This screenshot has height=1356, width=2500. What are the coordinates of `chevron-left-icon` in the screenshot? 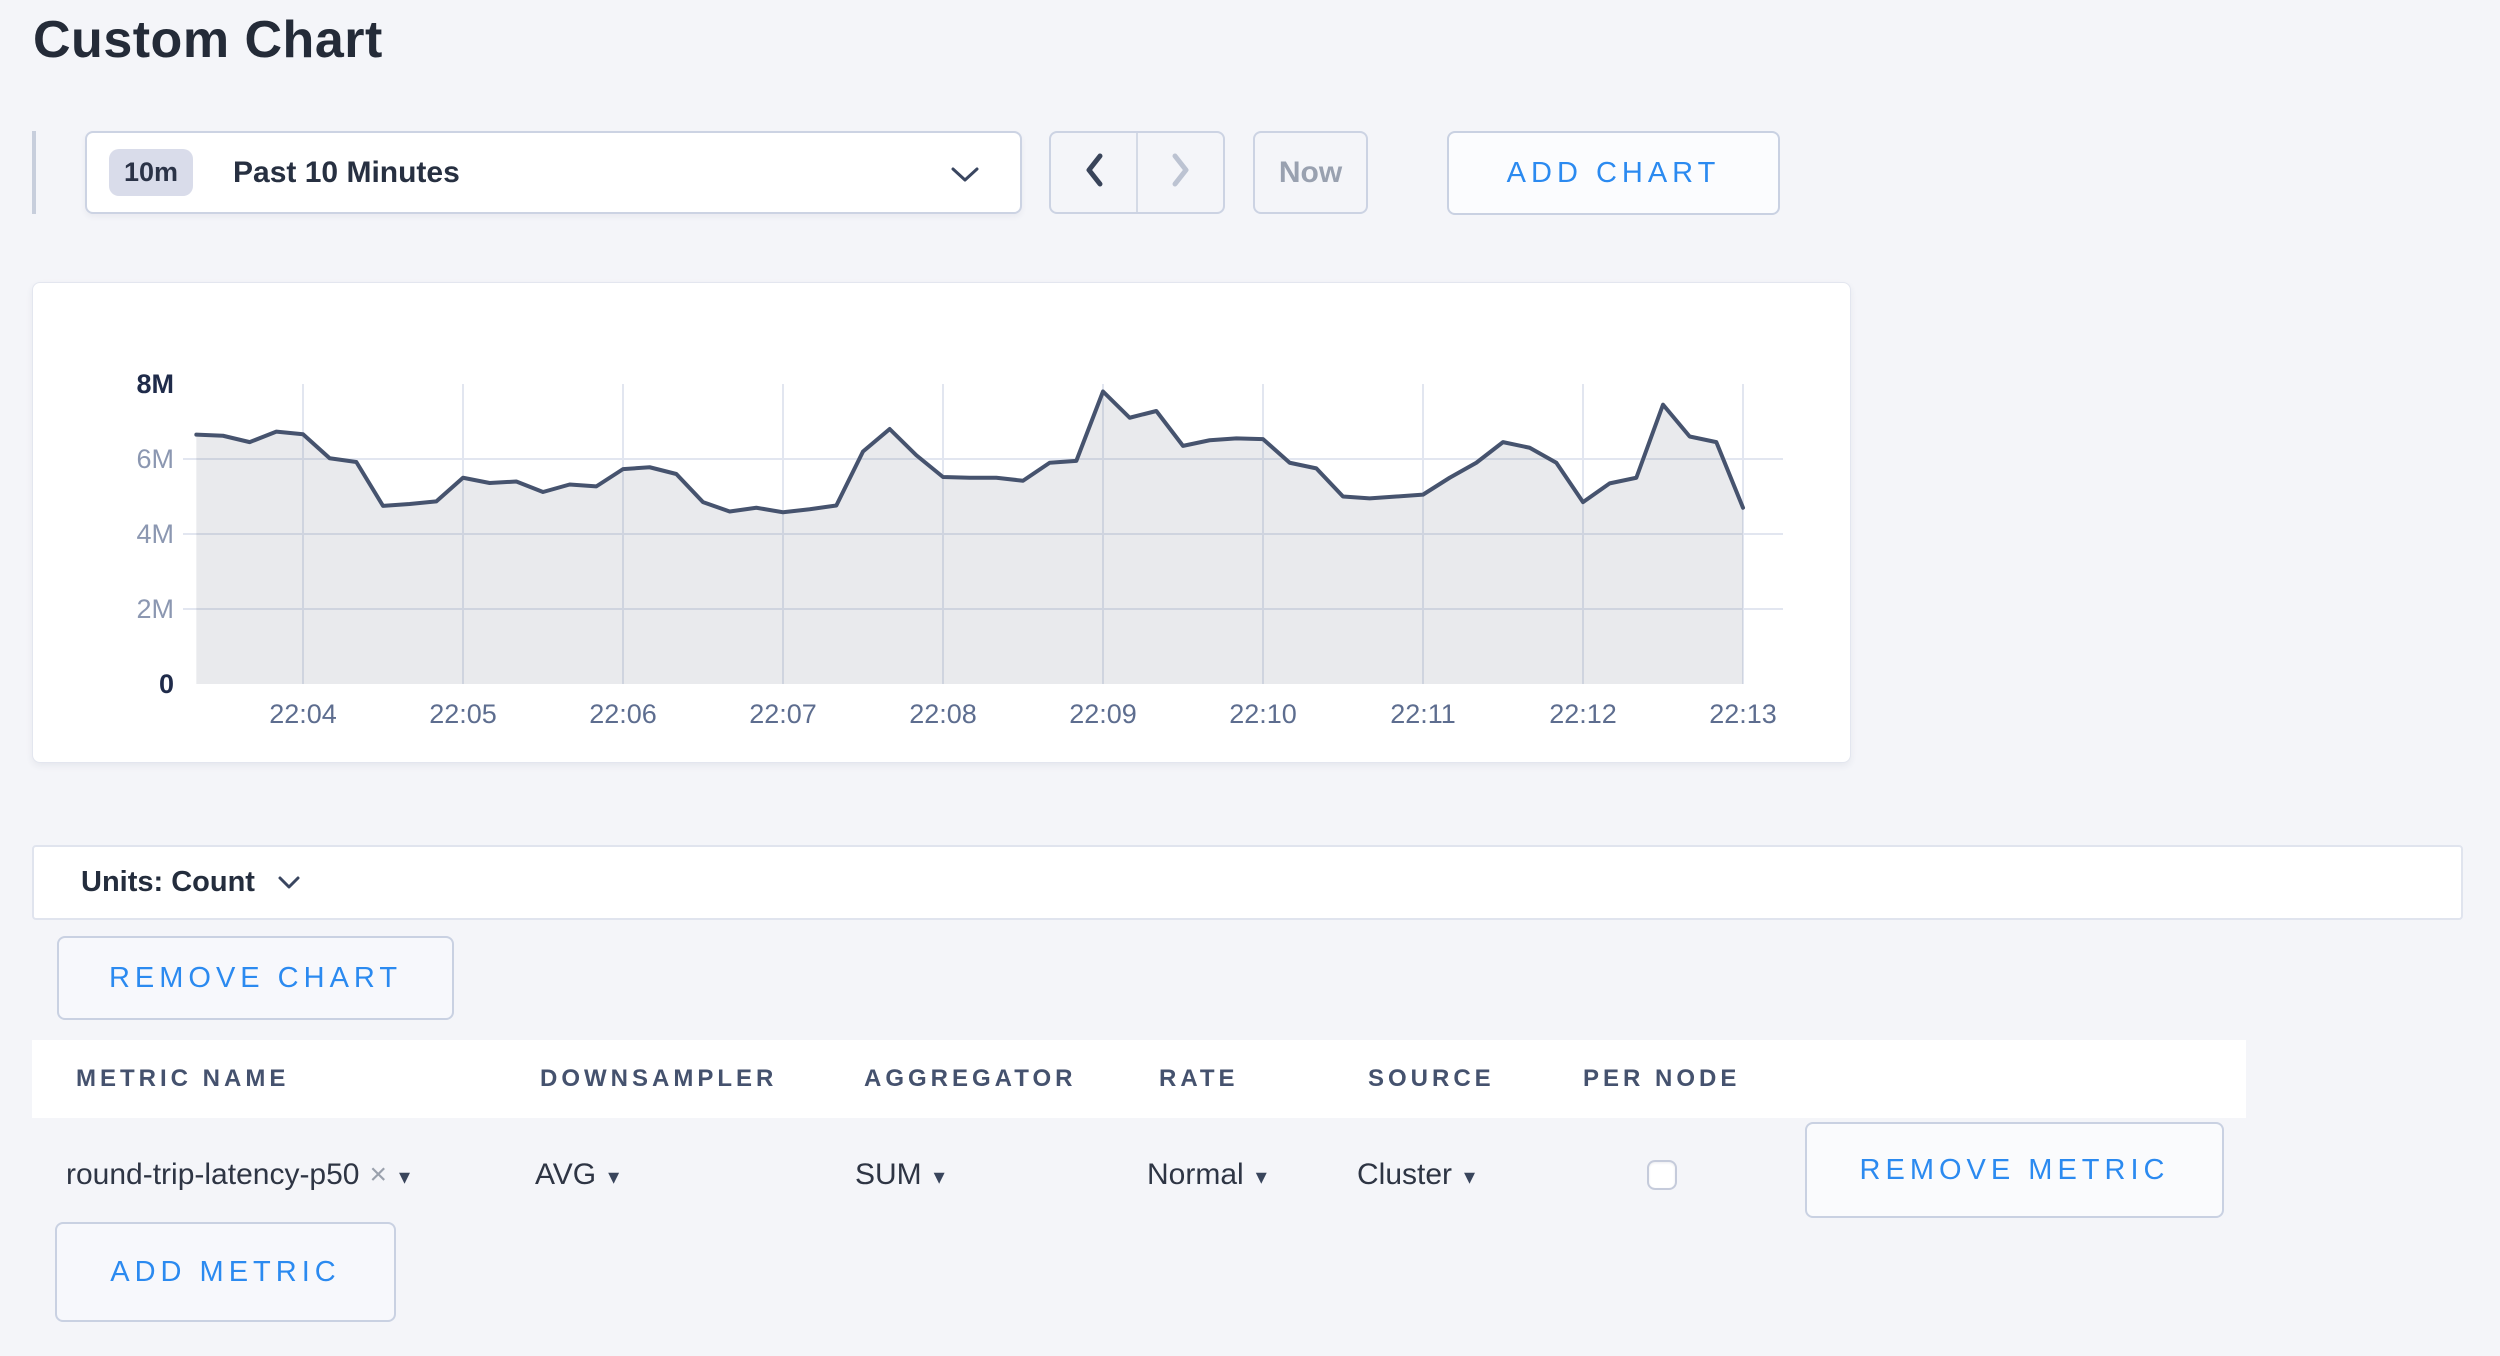 It's located at (1094, 172).